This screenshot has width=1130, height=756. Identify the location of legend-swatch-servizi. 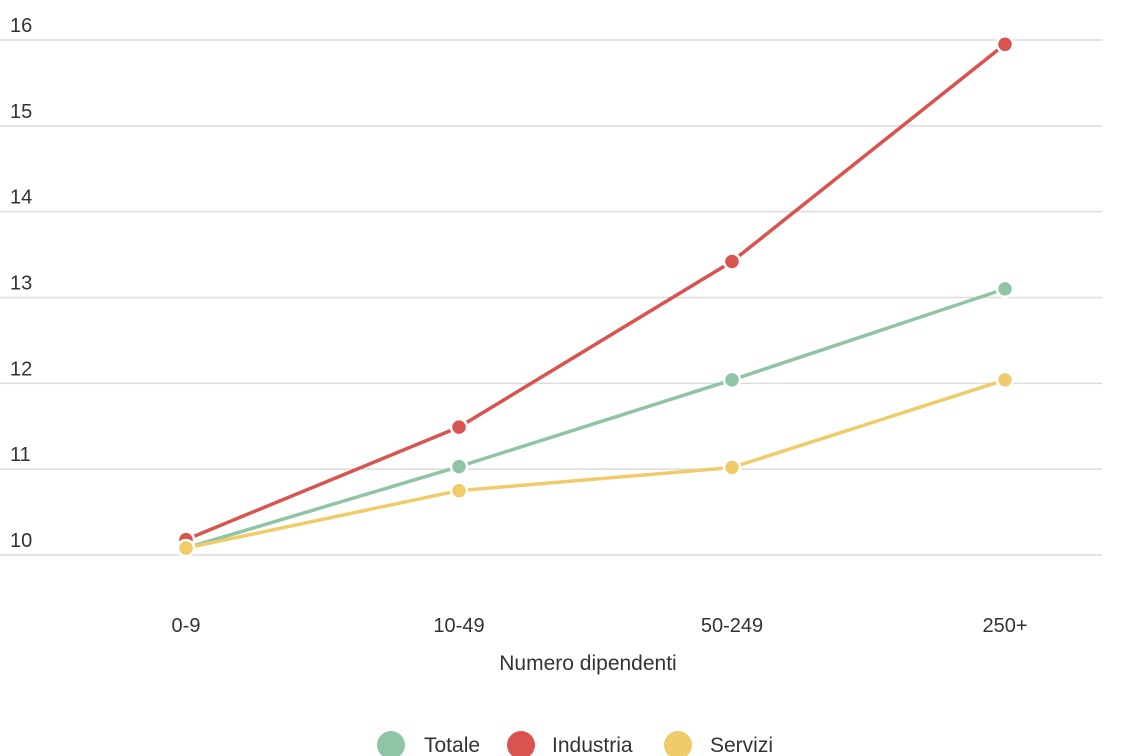
(678, 743).